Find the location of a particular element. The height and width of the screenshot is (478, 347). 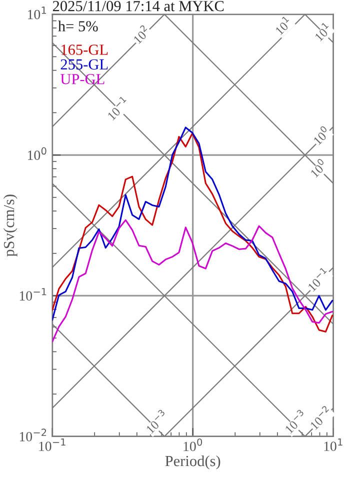

annotation: 10$^{2}$ is located at coordinates (141, 34).